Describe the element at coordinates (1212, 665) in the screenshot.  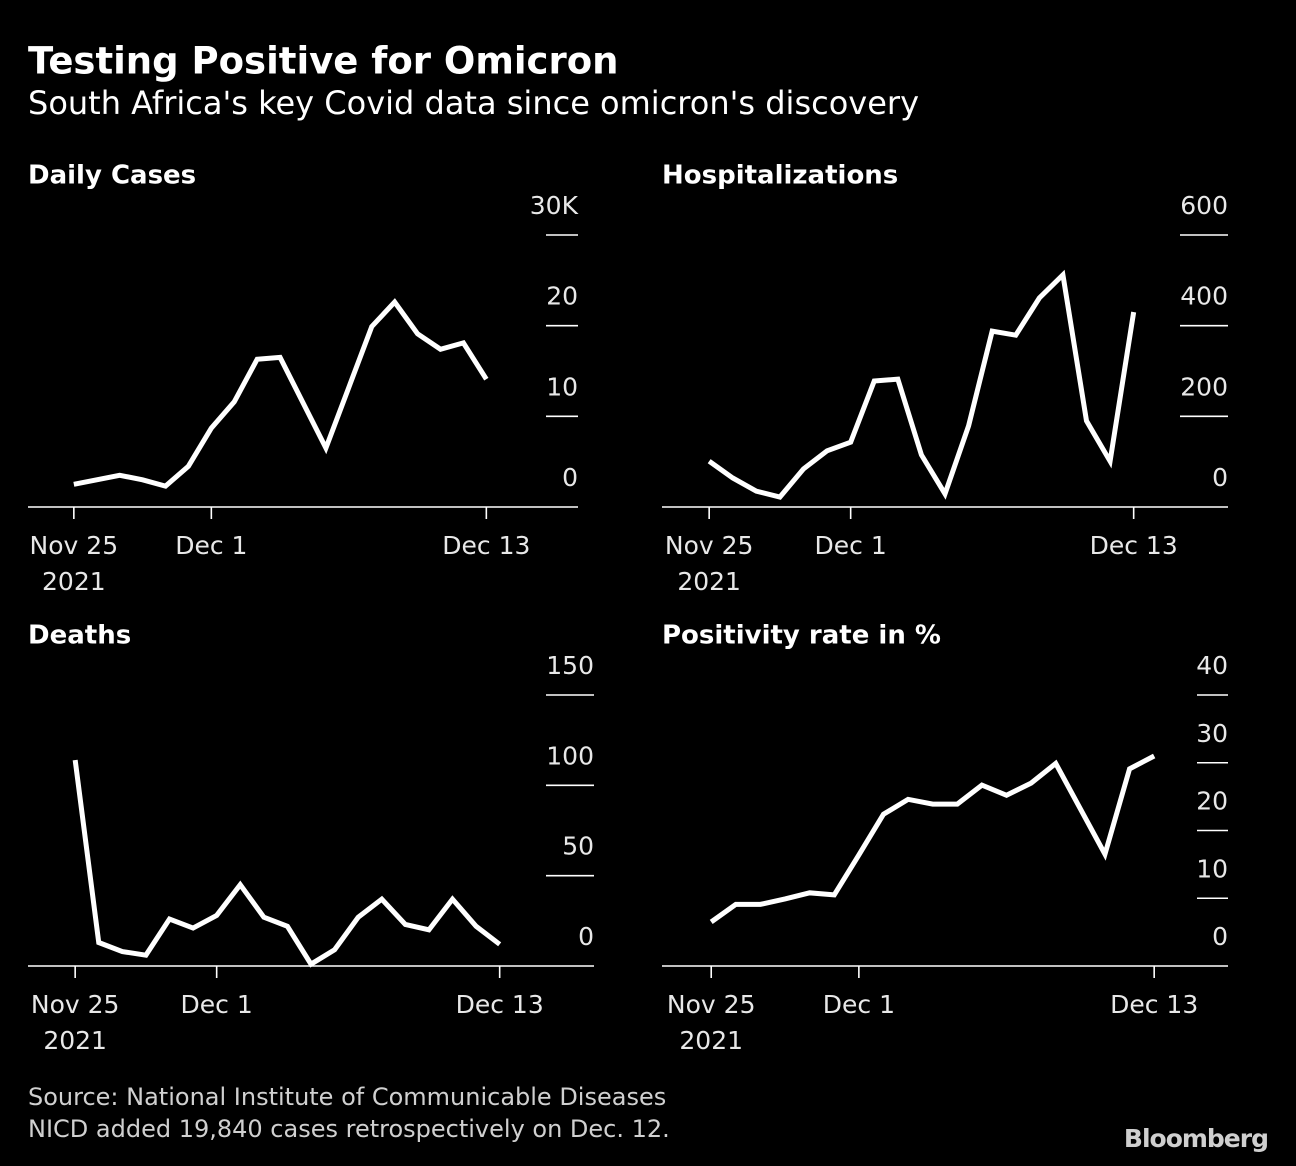
I see `y-tick-label: 40` at that location.